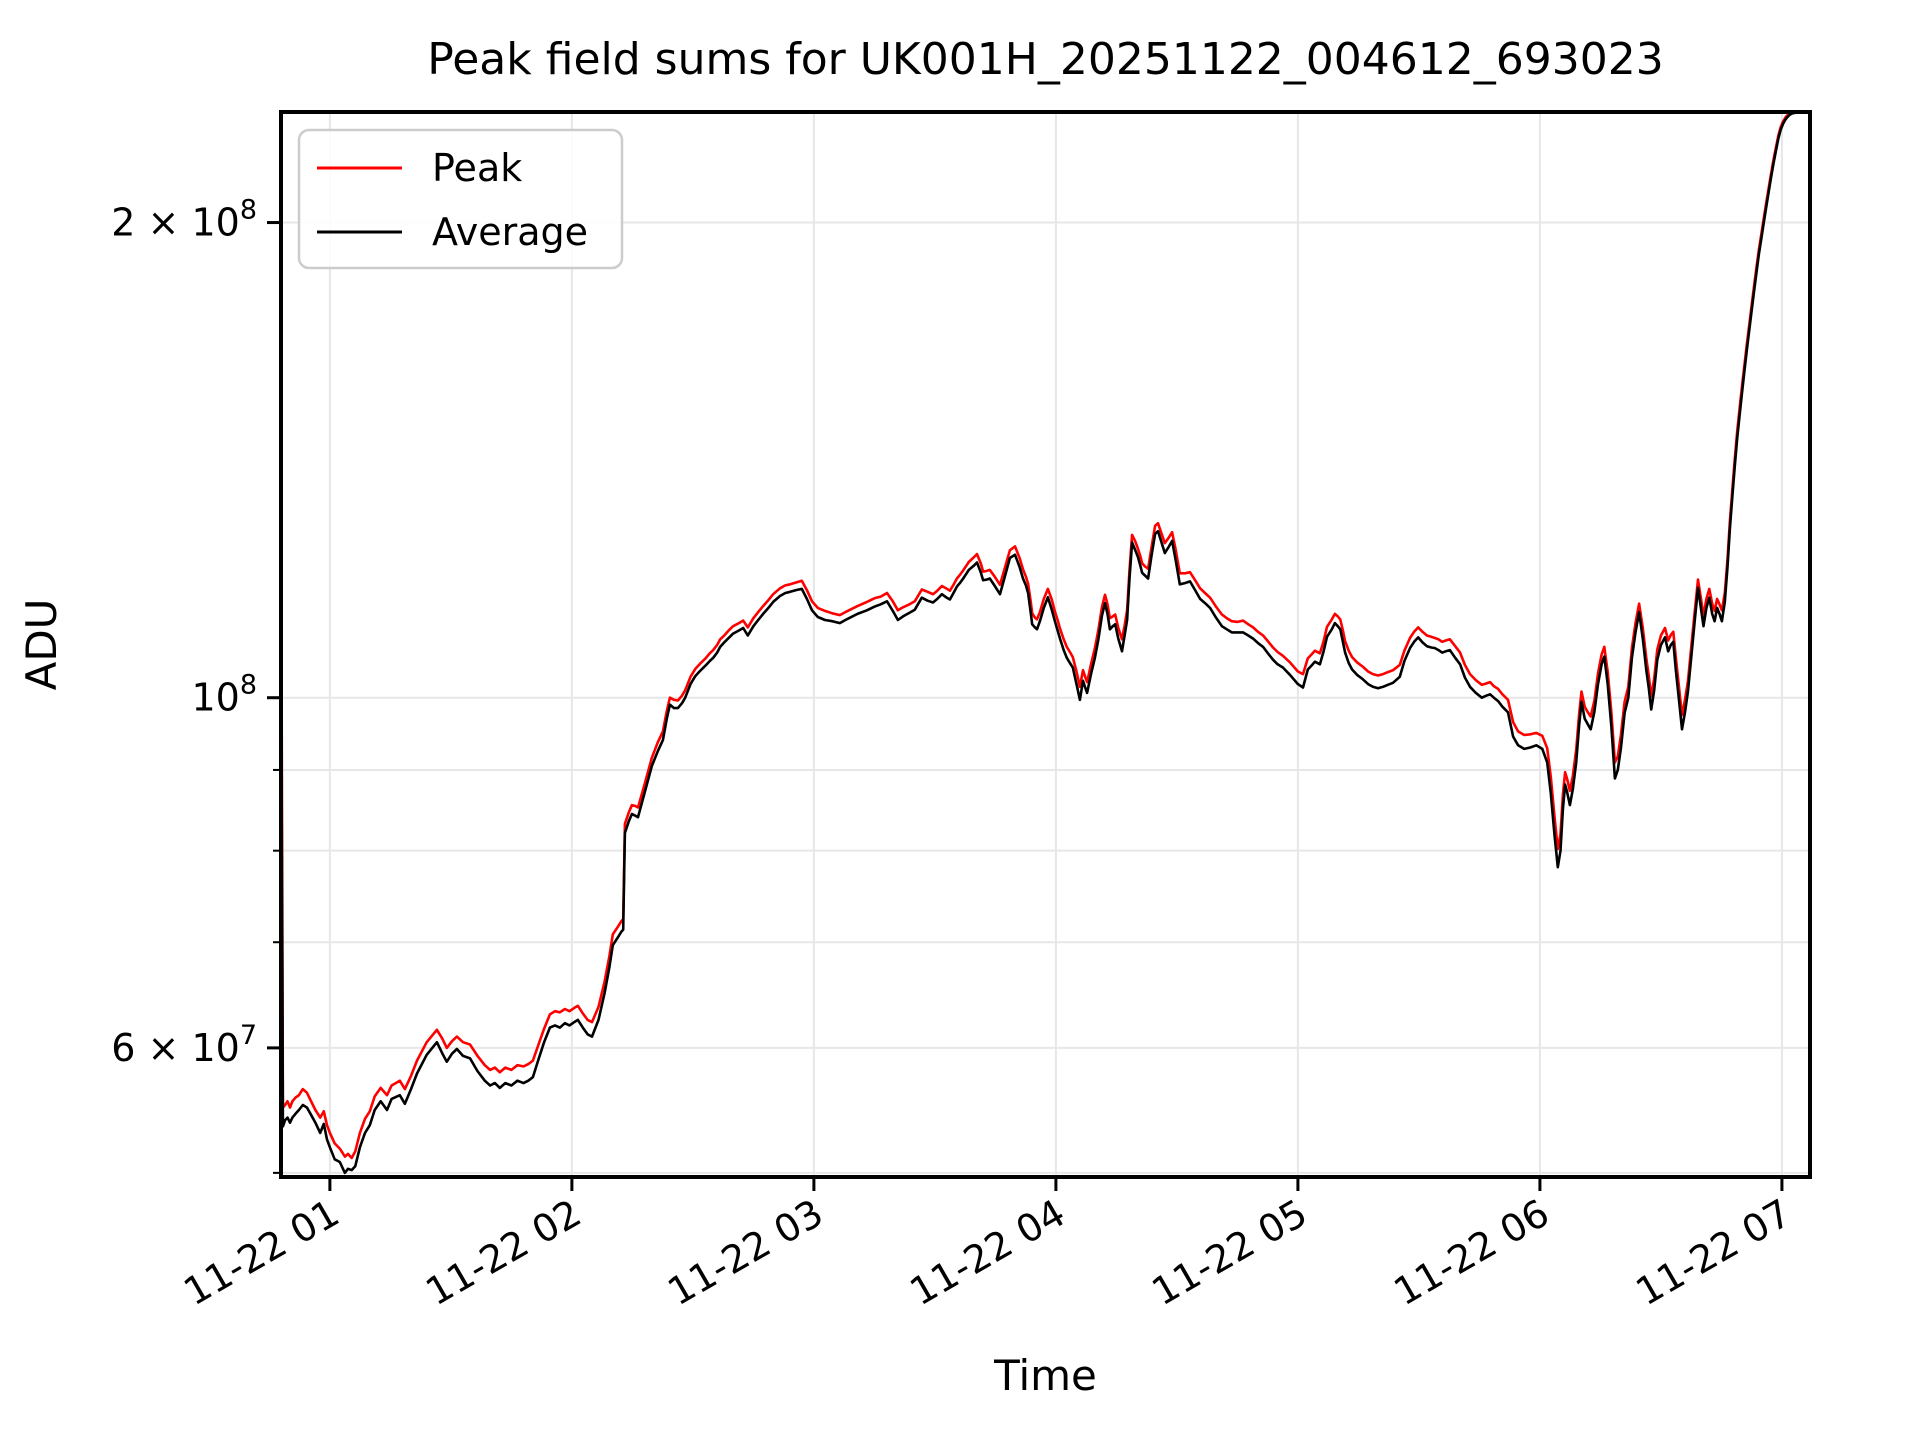 The width and height of the screenshot is (1920, 1440). I want to click on x-tick-label: 11-22 06, so click(1471, 1253).